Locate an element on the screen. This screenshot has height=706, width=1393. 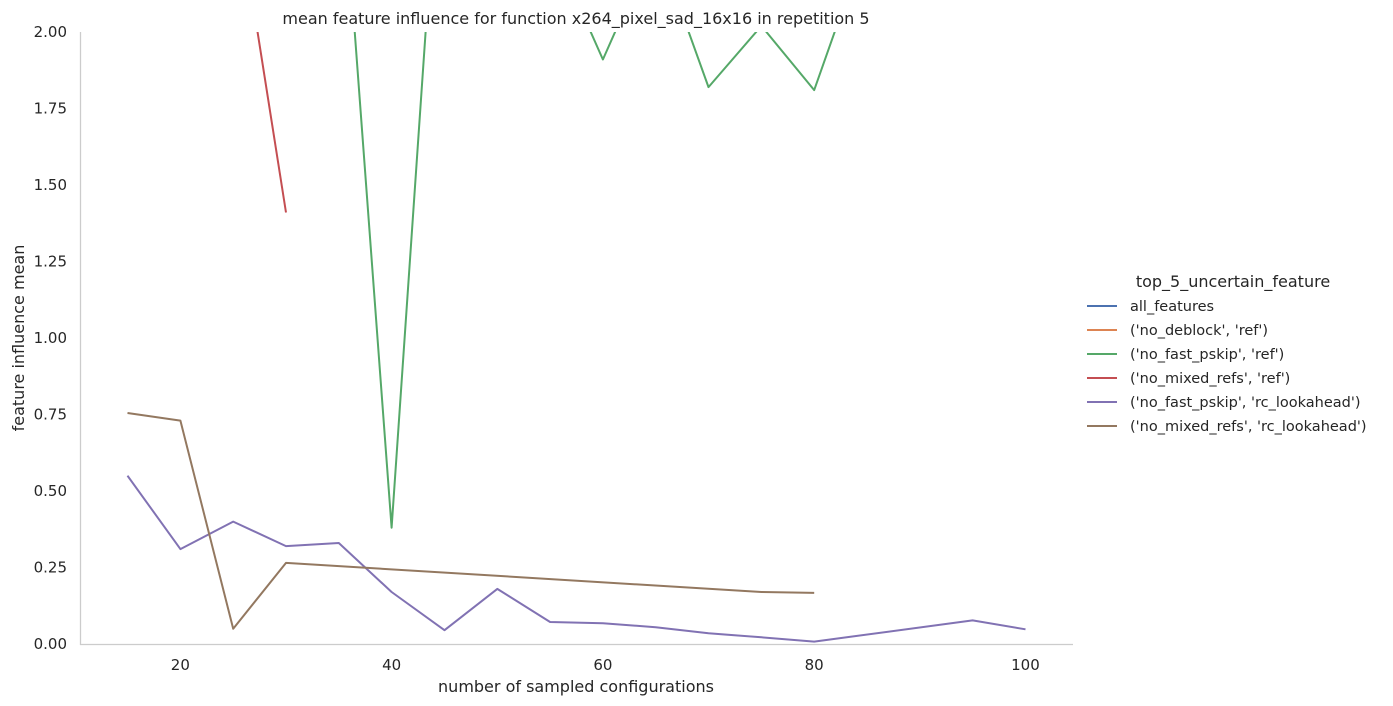
y-tick-labels: 0.00 0.25 0.50 0.75 1.00 1.25 1.50 1.75 2.00 is located at coordinates (50, 338).